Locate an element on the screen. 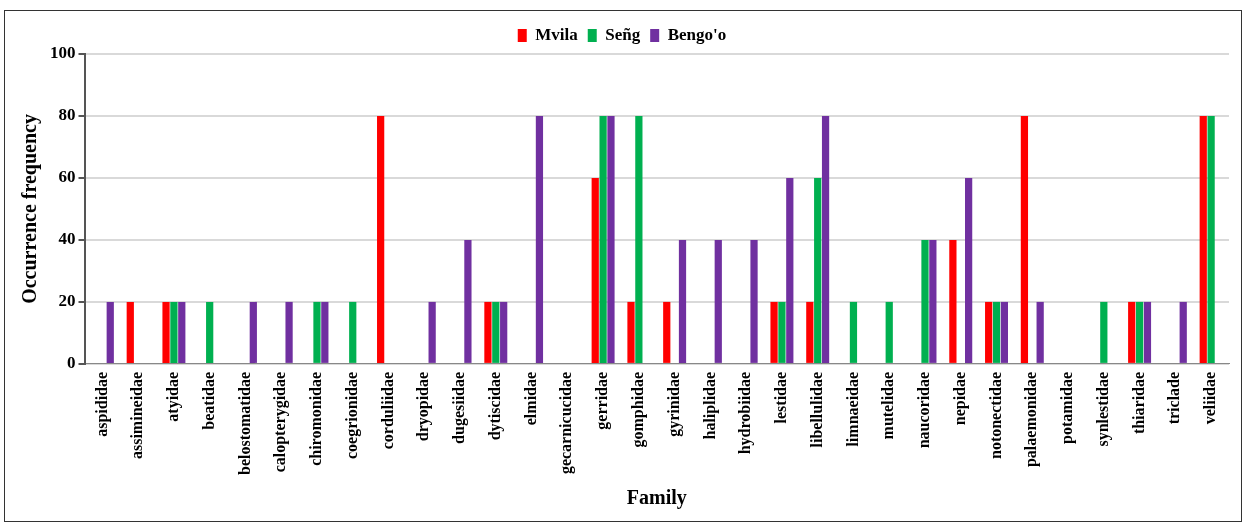 Image resolution: width=1250 pixels, height=527 pixels. x-tick-label: veliidae is located at coordinates (1210, 398).